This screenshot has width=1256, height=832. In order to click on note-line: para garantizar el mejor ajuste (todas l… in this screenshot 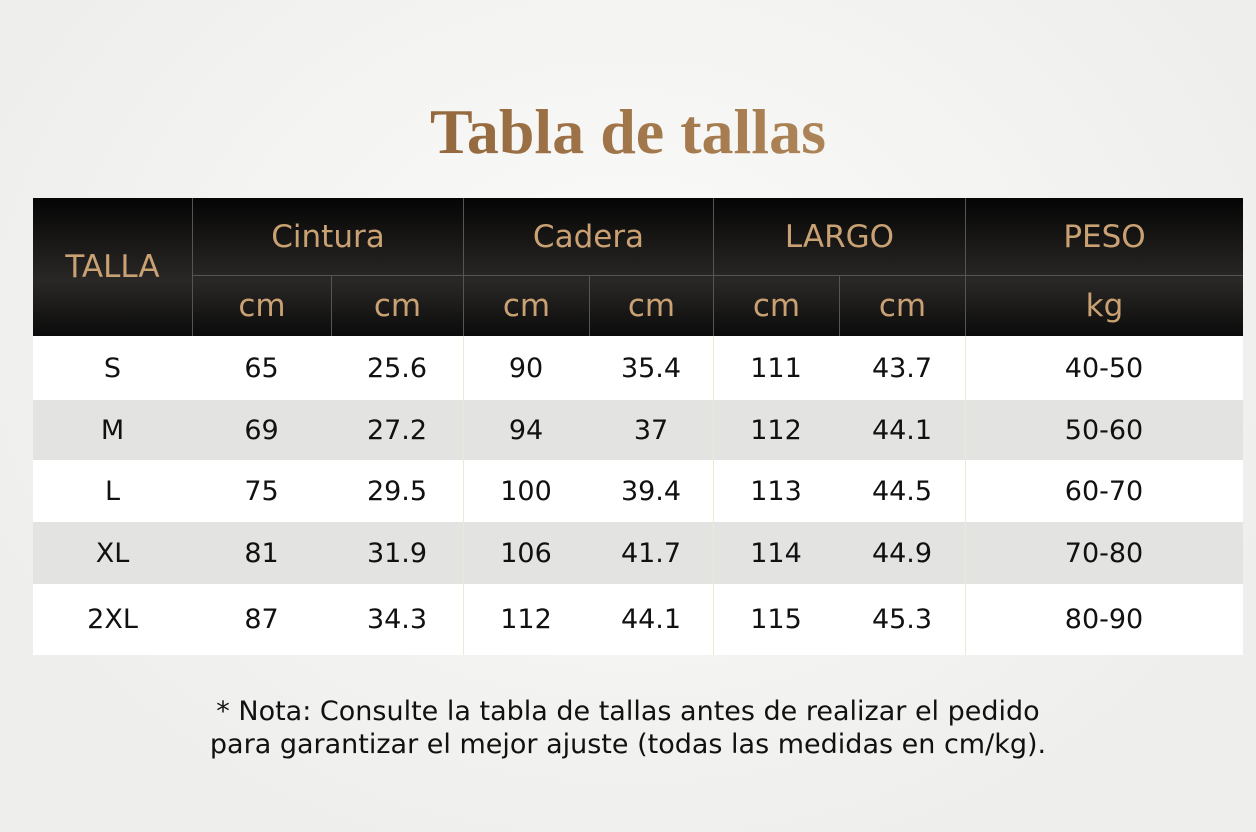, I will do `click(628, 744)`.